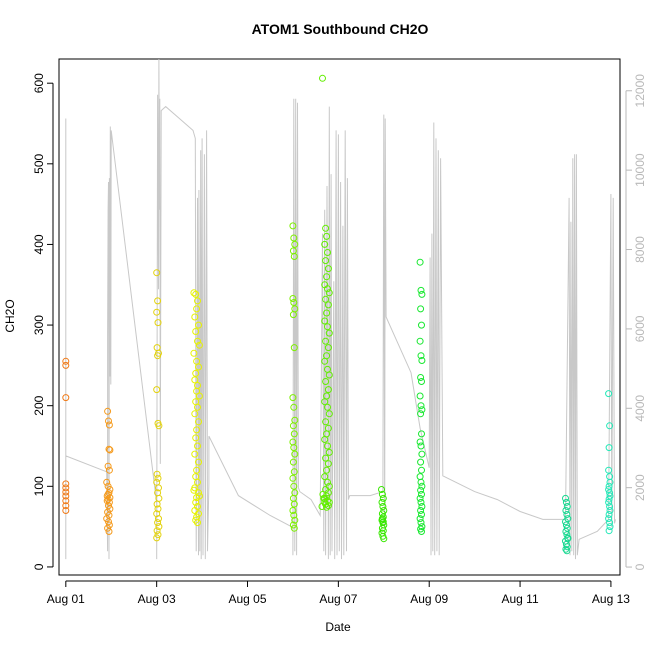 The height and width of the screenshot is (650, 650). Describe the element at coordinates (39, 325) in the screenshot. I see `y-tick-label: 300` at that location.